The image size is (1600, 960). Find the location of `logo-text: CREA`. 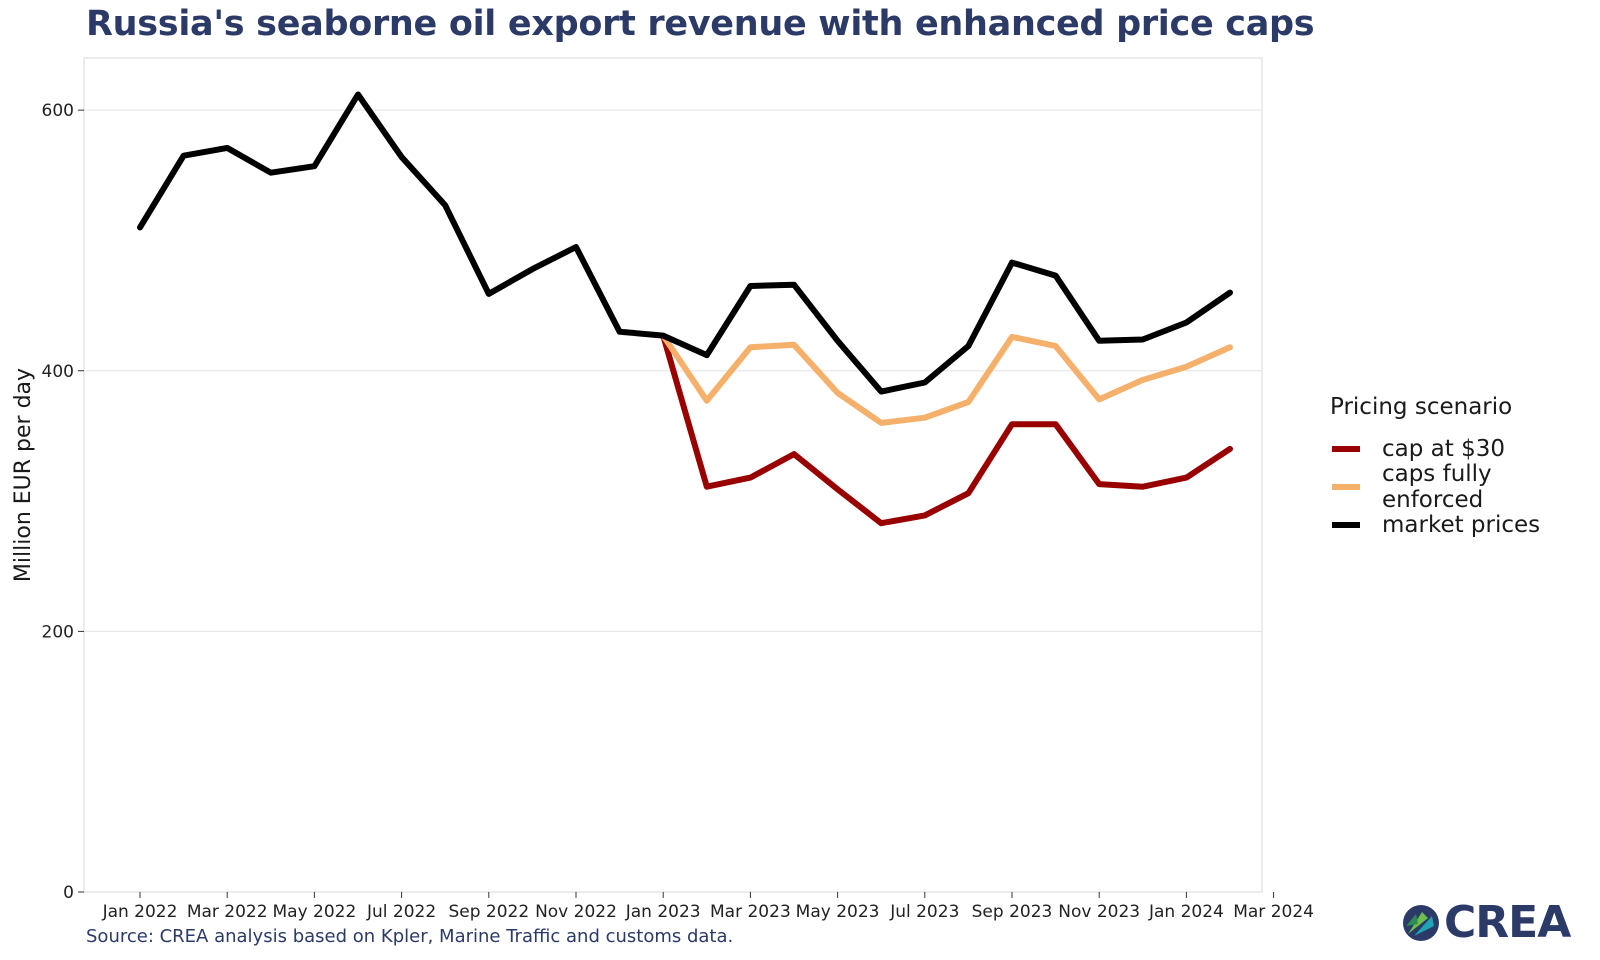

logo-text: CREA is located at coordinates (1507, 922).